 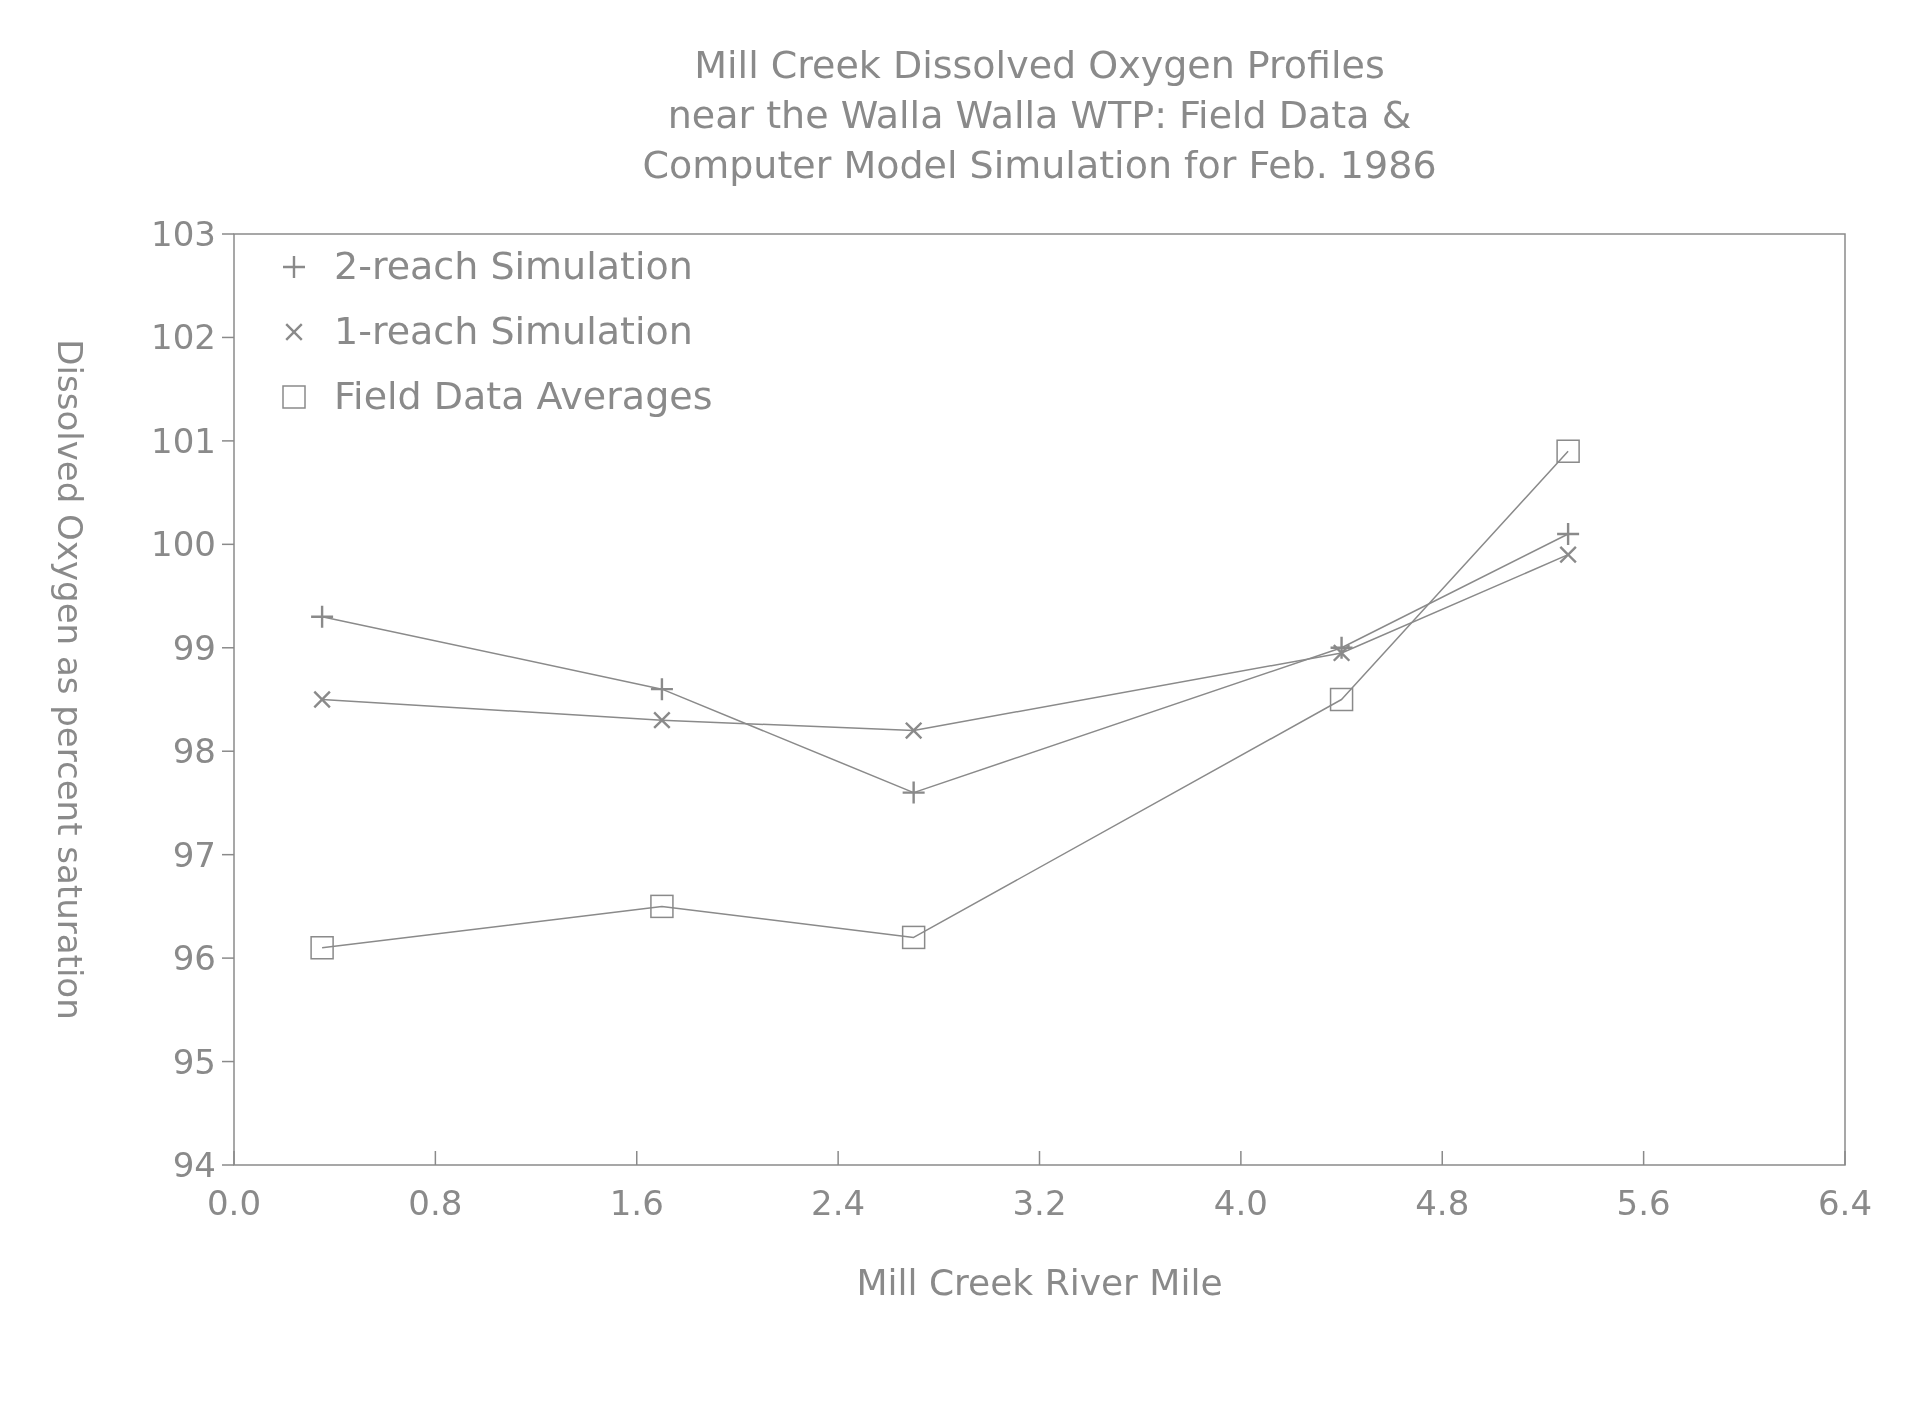 What do you see at coordinates (523, 396) in the screenshot?
I see `legend-label: Field Data Averages` at bounding box center [523, 396].